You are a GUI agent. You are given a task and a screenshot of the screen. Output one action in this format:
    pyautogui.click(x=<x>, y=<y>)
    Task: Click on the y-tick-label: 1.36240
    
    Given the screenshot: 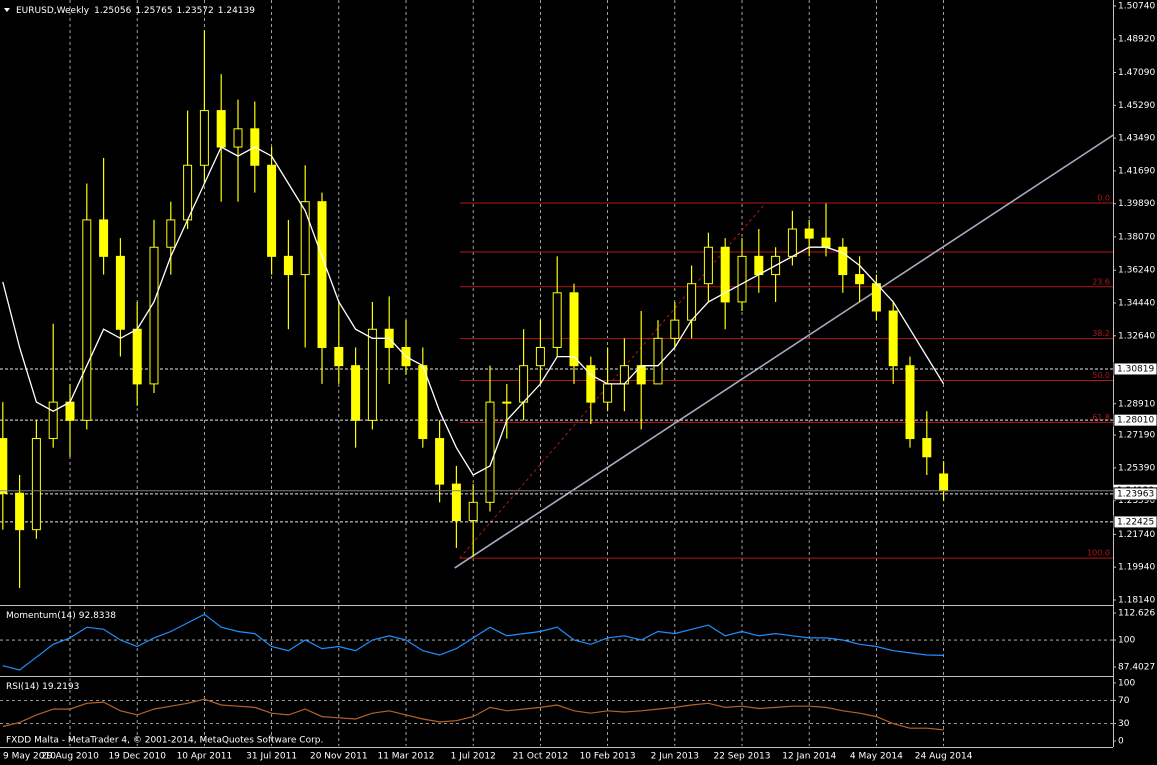 What is the action you would take?
    pyautogui.click(x=1136, y=271)
    